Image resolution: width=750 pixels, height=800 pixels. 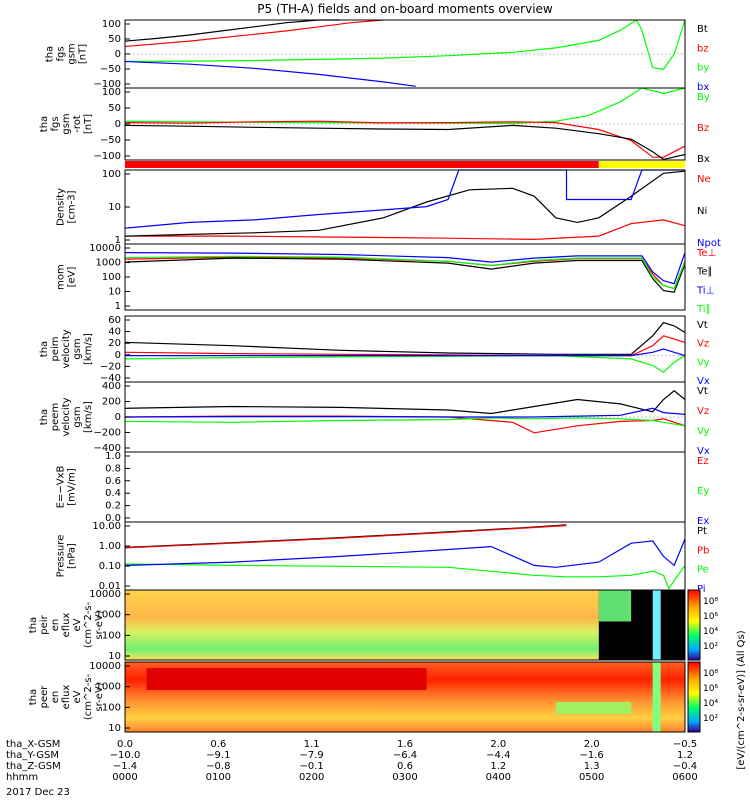 What do you see at coordinates (110, 566) in the screenshot?
I see `y-tick-label: 0.10` at bounding box center [110, 566].